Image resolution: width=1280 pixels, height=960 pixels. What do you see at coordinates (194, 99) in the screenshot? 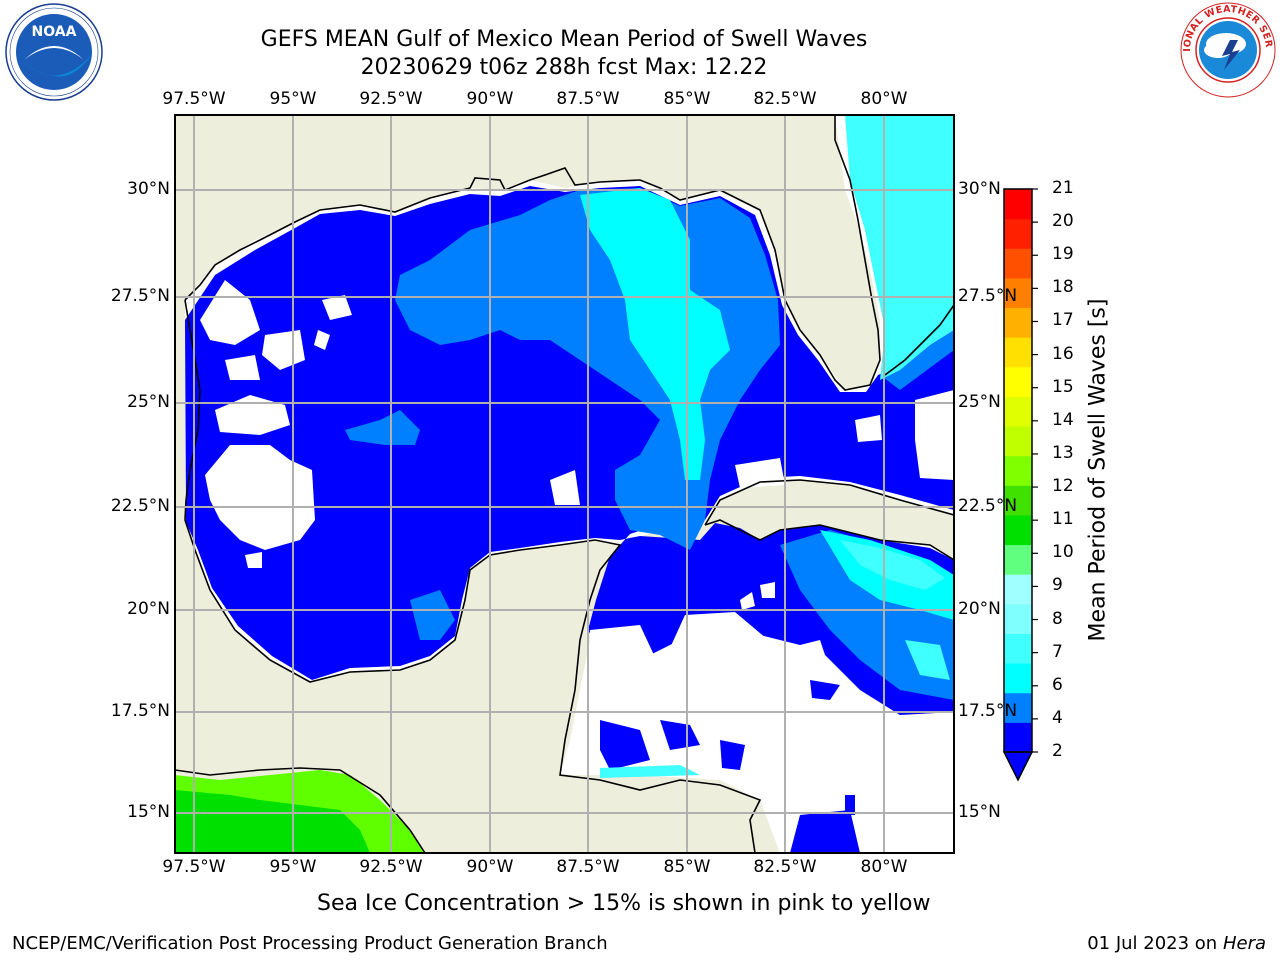
I see `lon-tick-top: 97.5°W` at bounding box center [194, 99].